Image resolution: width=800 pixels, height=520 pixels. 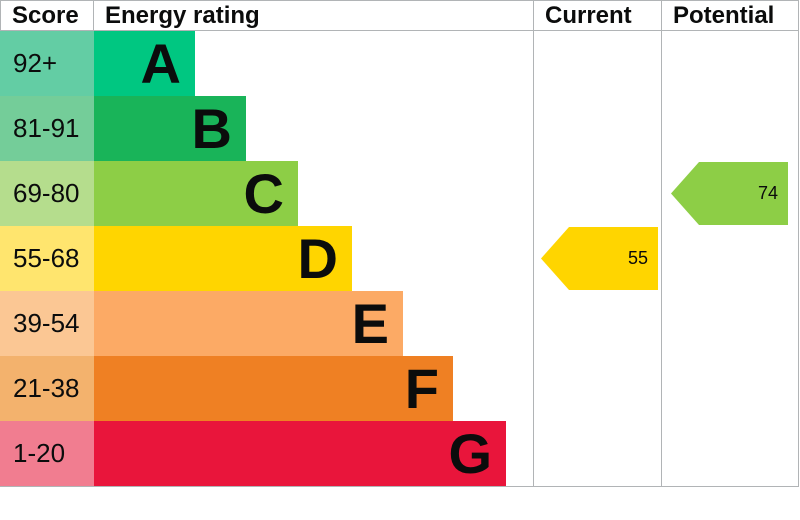 What do you see at coordinates (400, 258) in the screenshot?
I see `band-row-d: 55-68 D` at bounding box center [400, 258].